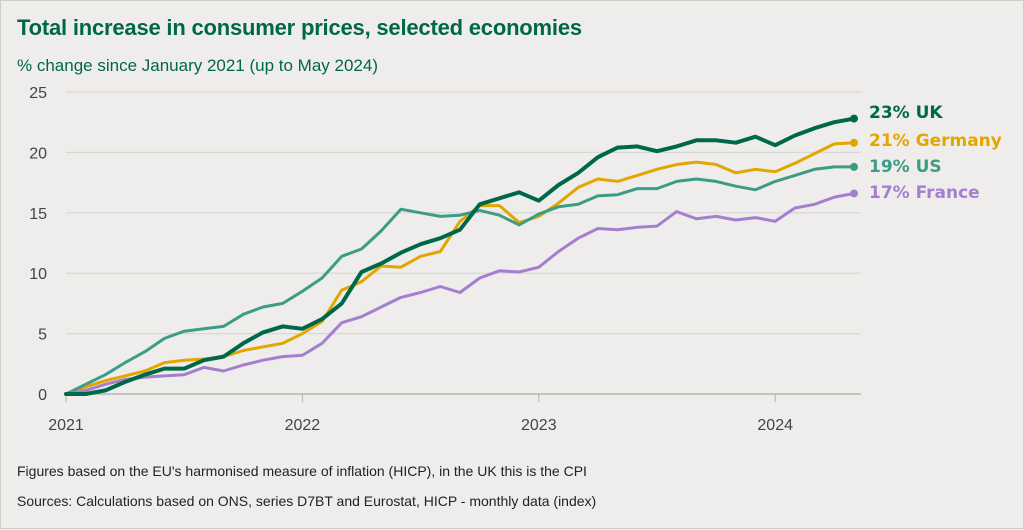 This screenshot has height=530, width=1024. Describe the element at coordinates (905, 167) in the screenshot. I see `legend-label-us: 19% US` at that location.